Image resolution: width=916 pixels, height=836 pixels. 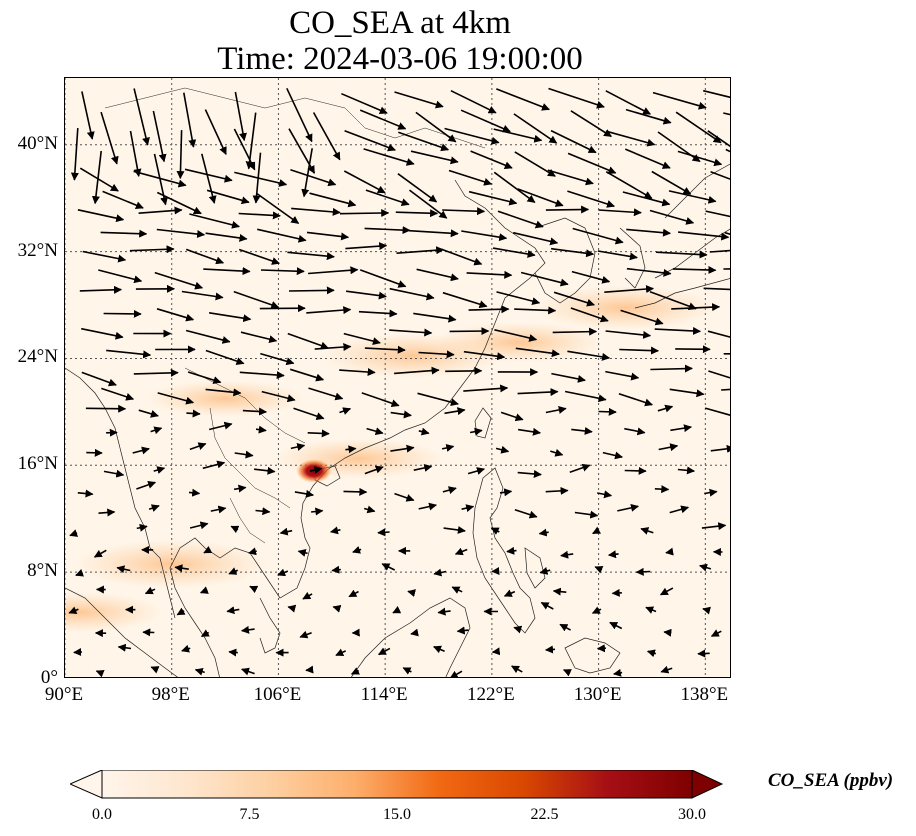 I want to click on co-plume, so click(x=518, y=342).